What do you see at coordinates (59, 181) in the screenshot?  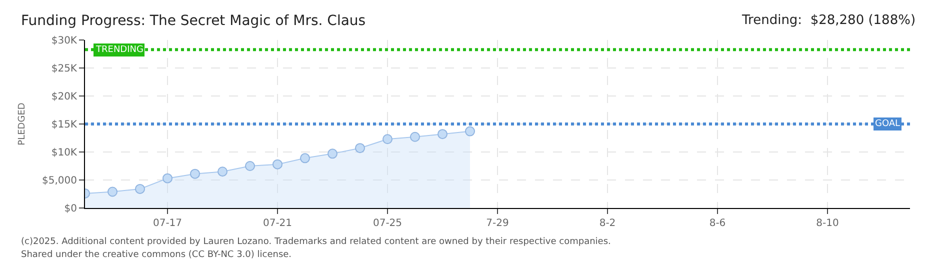 I see `y-tick-label: $5,000` at bounding box center [59, 181].